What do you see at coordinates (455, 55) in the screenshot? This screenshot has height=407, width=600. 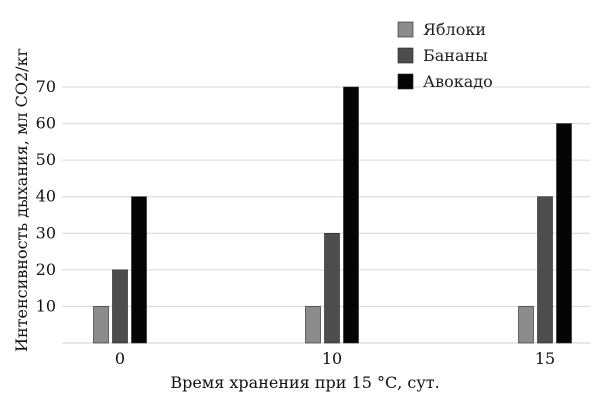 I see `legend-label: Бананы` at bounding box center [455, 55].